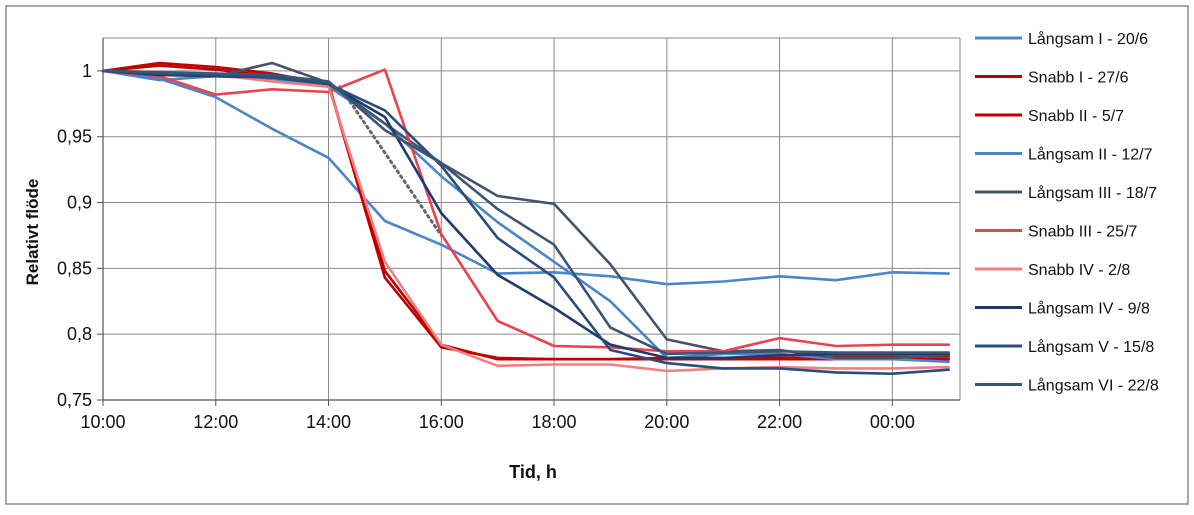  What do you see at coordinates (441, 422) in the screenshot?
I see `x-tick-label: 16:00` at bounding box center [441, 422].